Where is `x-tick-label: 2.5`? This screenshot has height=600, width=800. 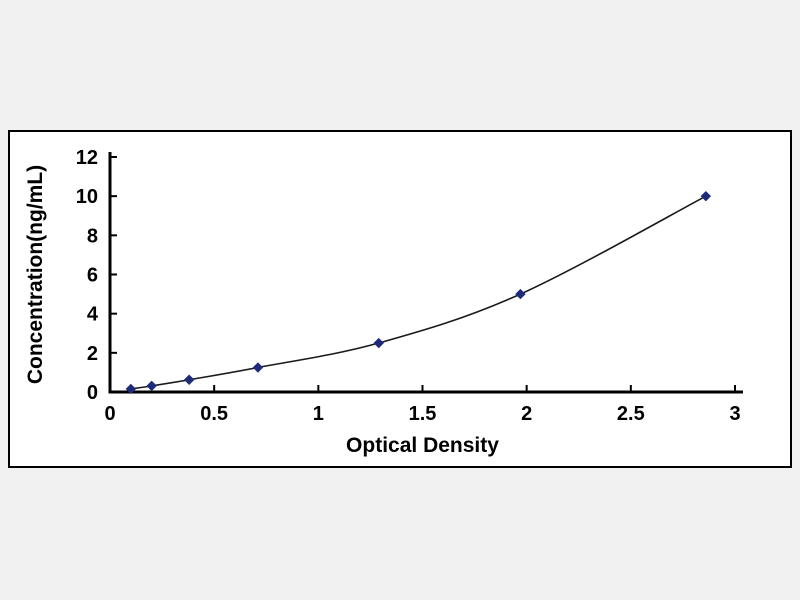 x-tick-label: 2.5 is located at coordinates (631, 414).